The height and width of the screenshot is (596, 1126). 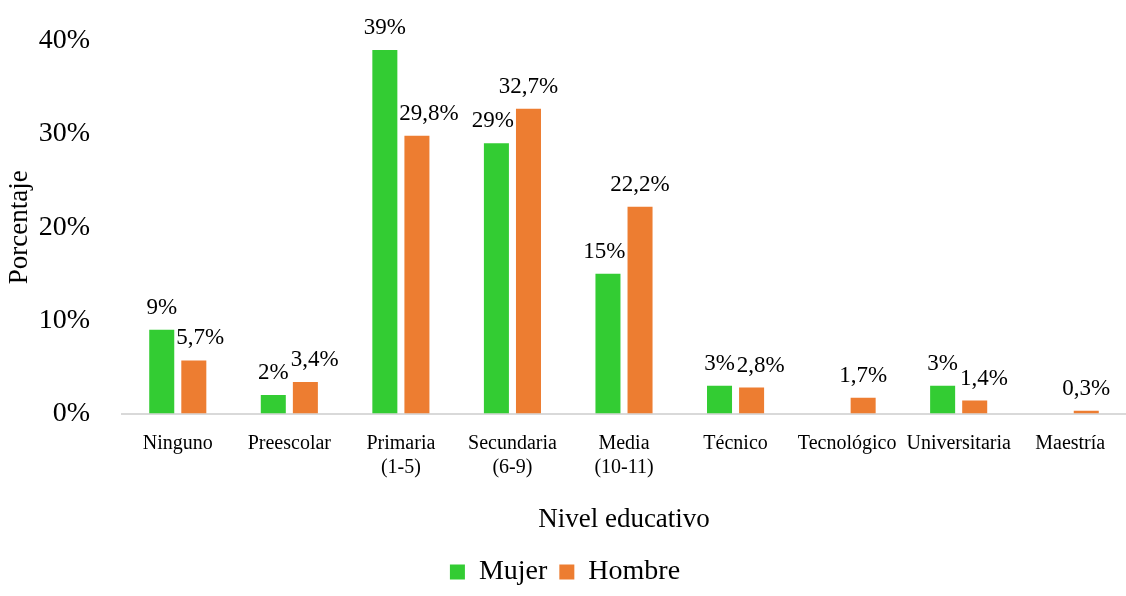 What do you see at coordinates (513, 570) in the screenshot?
I see `legend-label: Mujer` at bounding box center [513, 570].